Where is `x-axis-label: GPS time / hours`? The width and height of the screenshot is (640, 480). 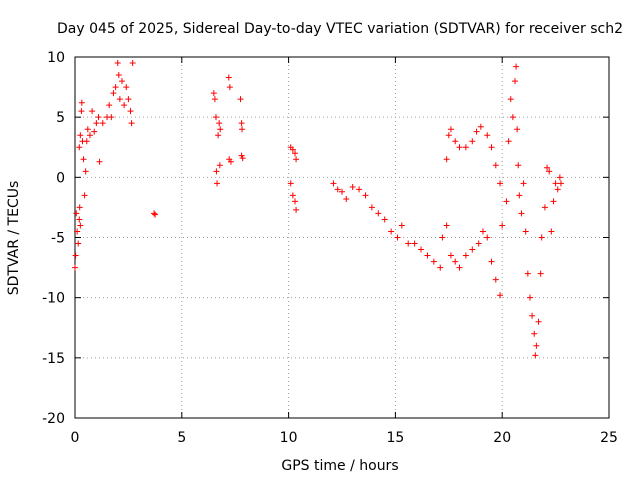 x-axis-label: GPS time / hours is located at coordinates (339, 466).